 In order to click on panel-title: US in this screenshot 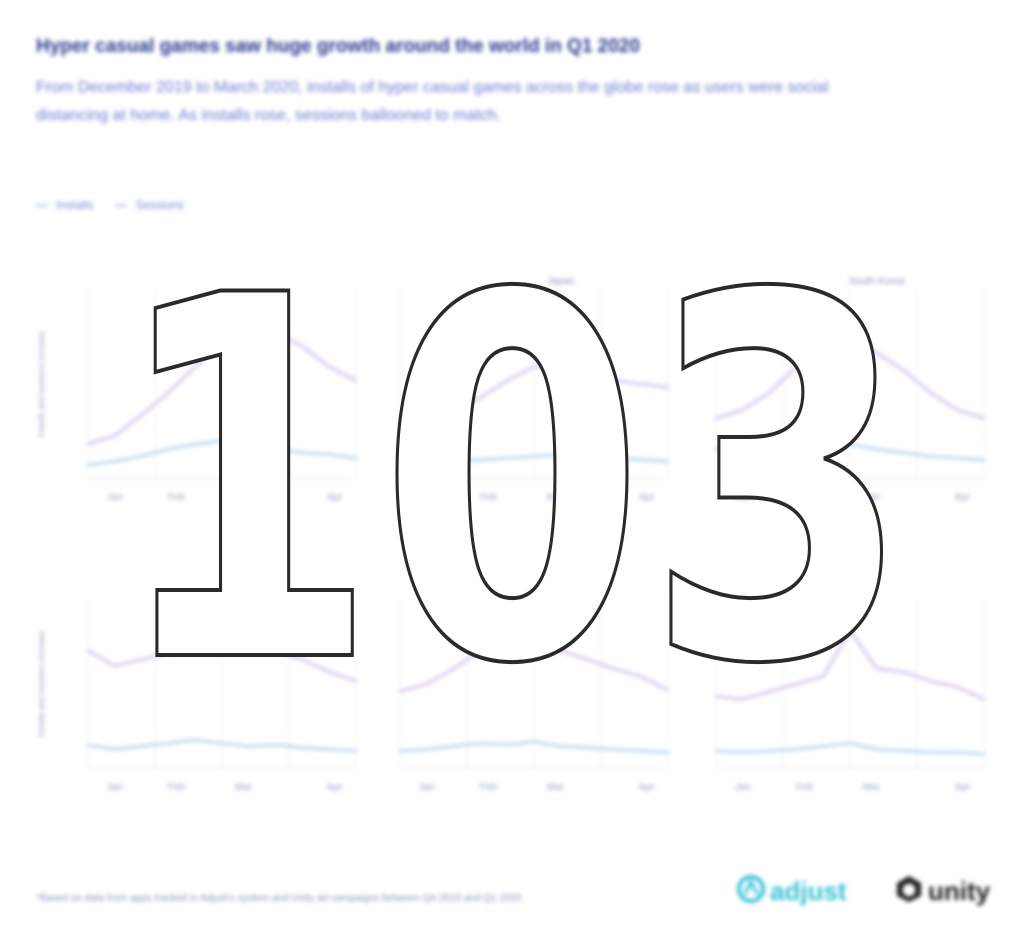, I will do `click(561, 591)`.